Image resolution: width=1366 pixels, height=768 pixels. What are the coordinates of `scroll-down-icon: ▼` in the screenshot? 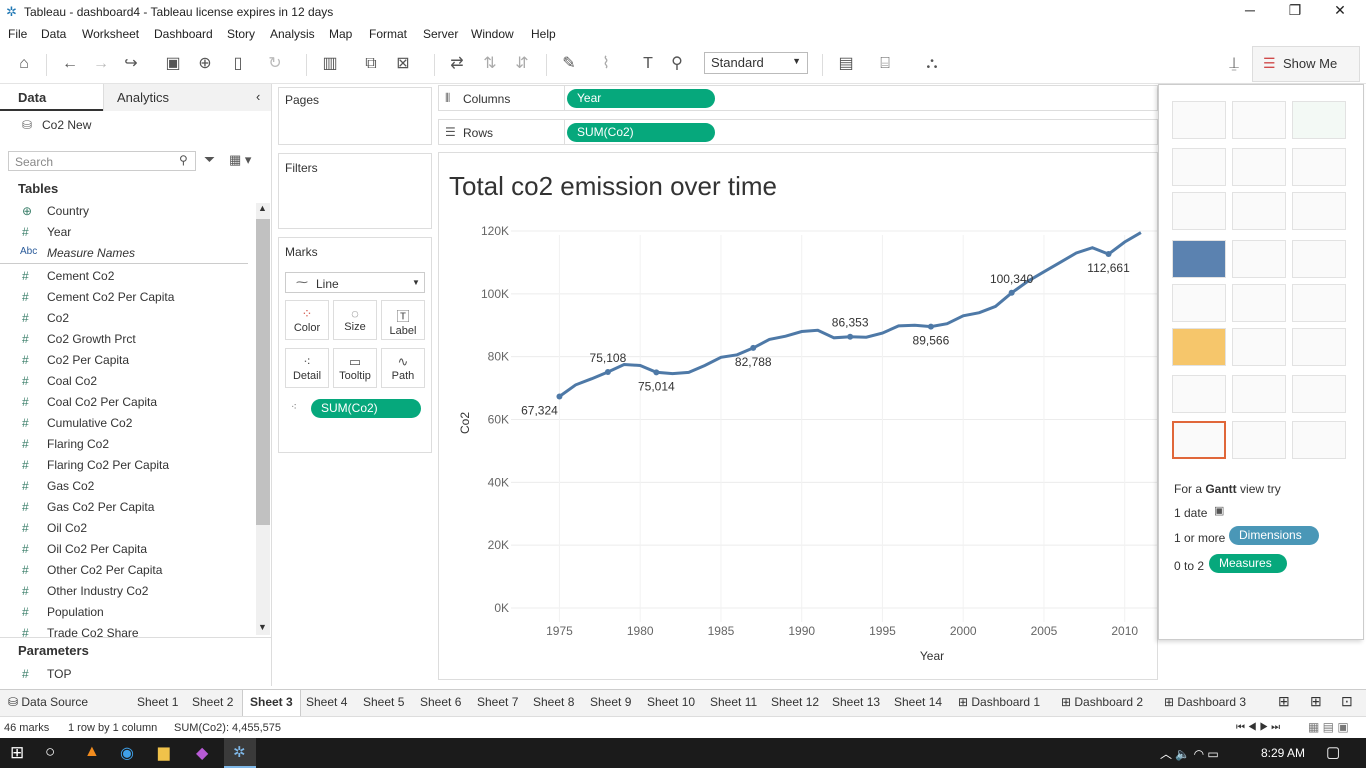 It's located at (262, 627).